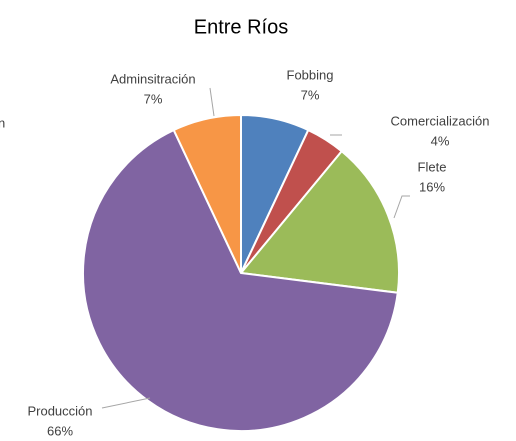 The image size is (516, 441). I want to click on chart-title: Entre Ríos, so click(241, 27).